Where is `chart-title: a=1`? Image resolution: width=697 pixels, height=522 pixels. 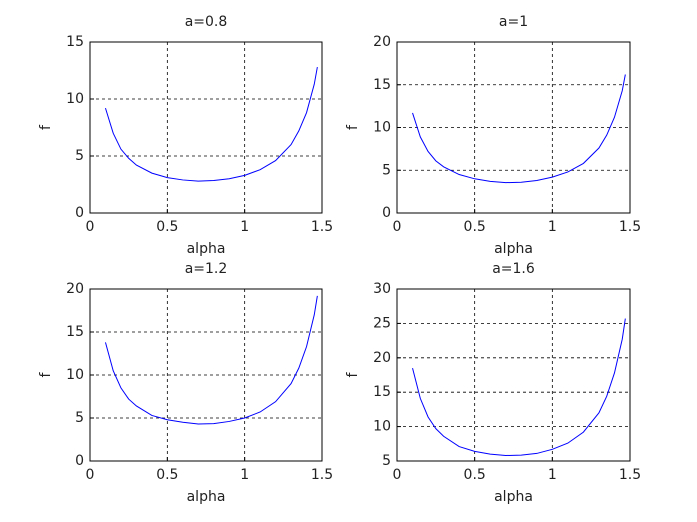
chart-title: a=1 is located at coordinates (513, 22).